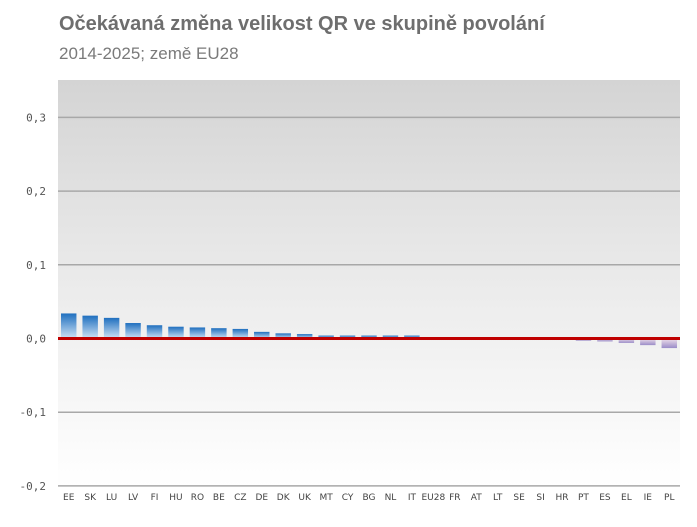  Describe the element at coordinates (36, 117) in the screenshot. I see `y-tick-label: 0,3` at that location.